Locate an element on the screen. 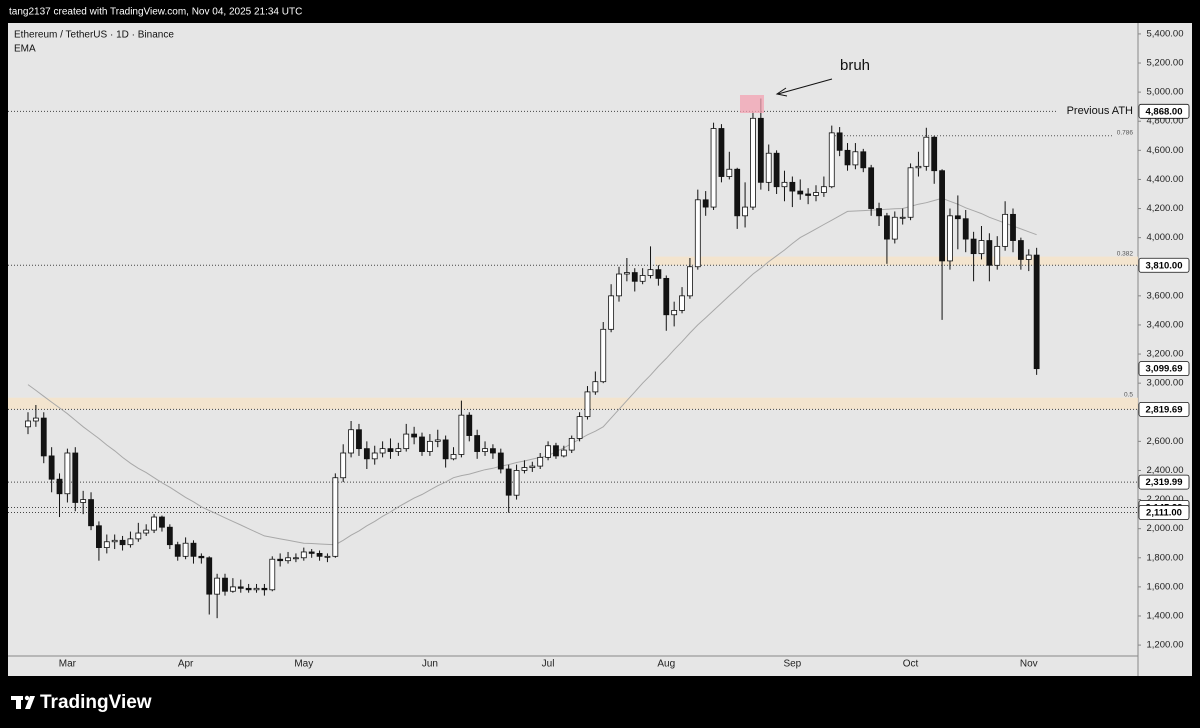 Image resolution: width=1200 pixels, height=728 pixels. y-tick-label: 2,200.00 is located at coordinates (1165, 499).